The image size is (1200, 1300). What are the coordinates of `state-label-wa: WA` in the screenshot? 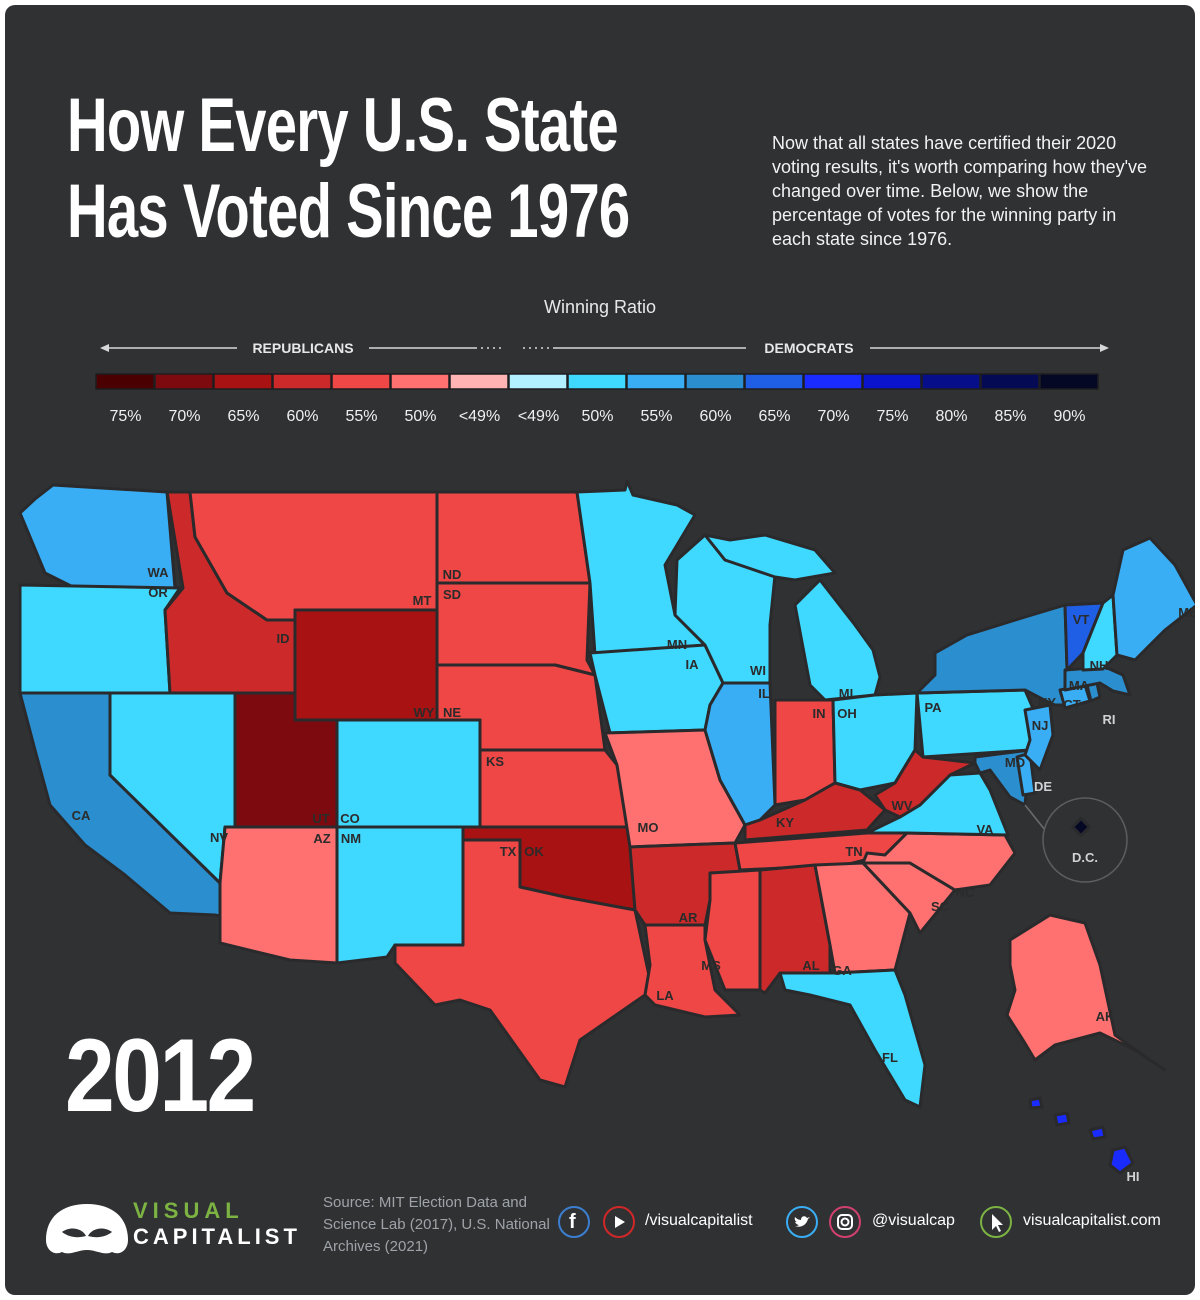 It's located at (159, 572).